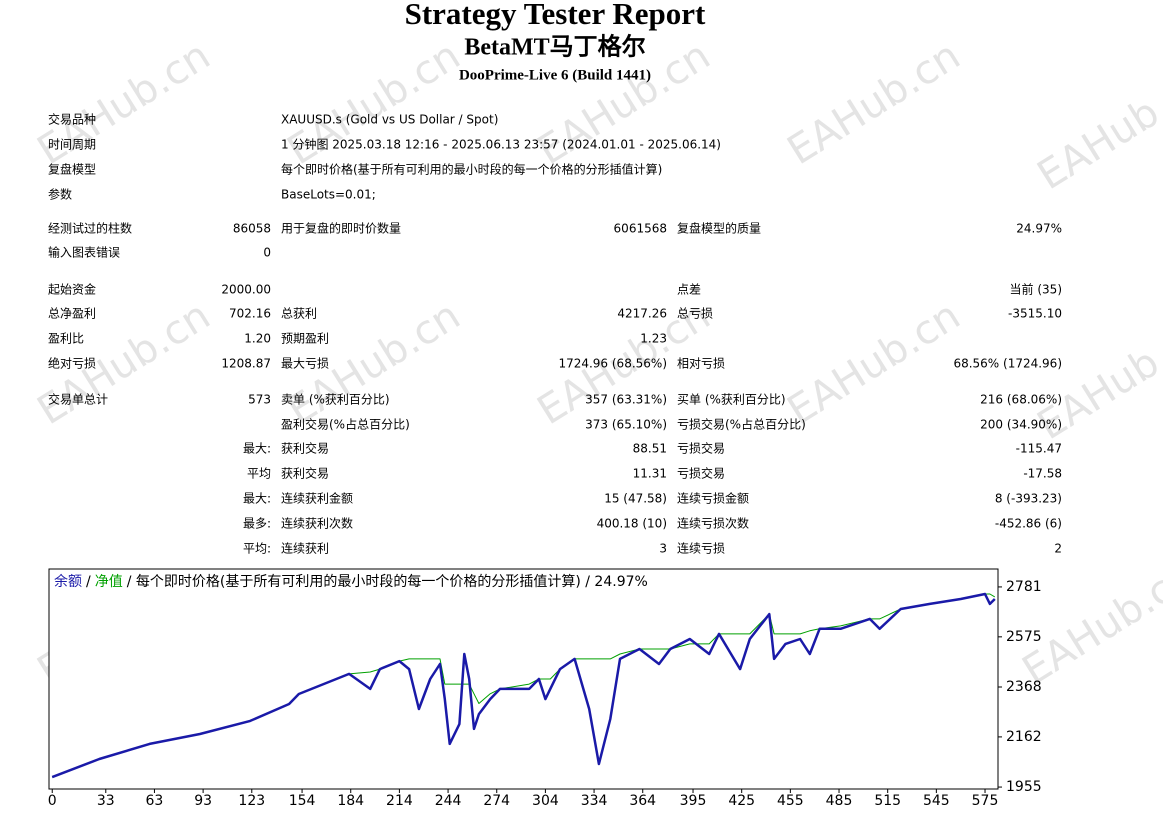 Image resolution: width=1163 pixels, height=820 pixels. I want to click on x-tick-label: 455, so click(790, 801).